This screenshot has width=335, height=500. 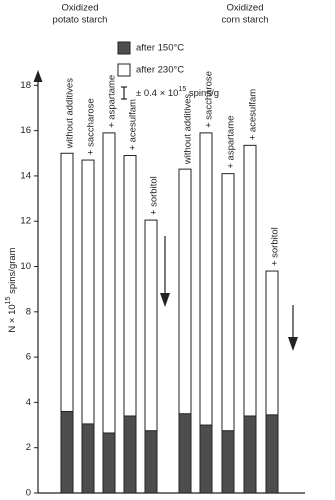 I want to click on y-axis-label: N × 1015 spins/gram, so click(x=11, y=289).